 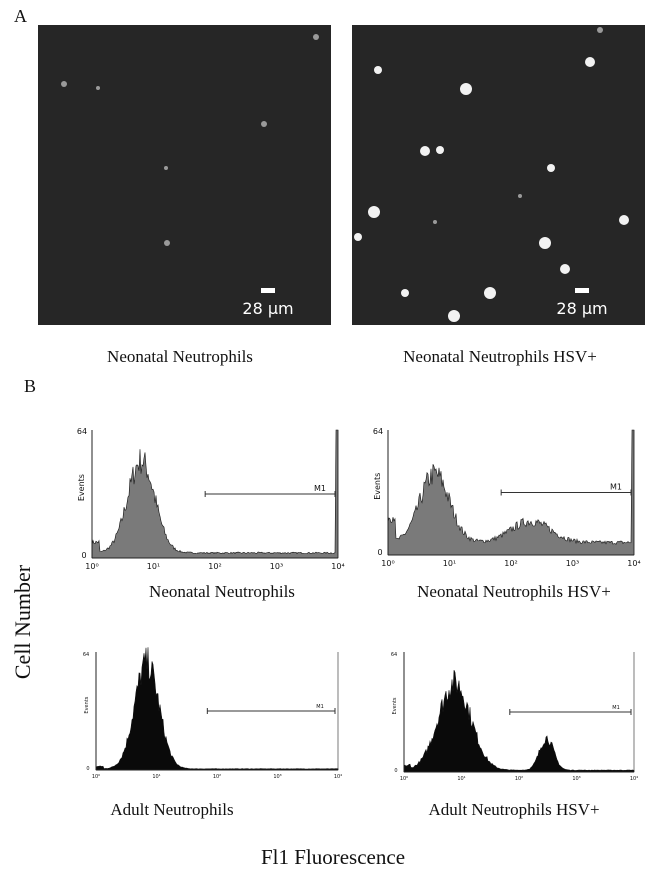 What do you see at coordinates (333, 857) in the screenshot?
I see `x-axis-title: Fl1 Fluorescence` at bounding box center [333, 857].